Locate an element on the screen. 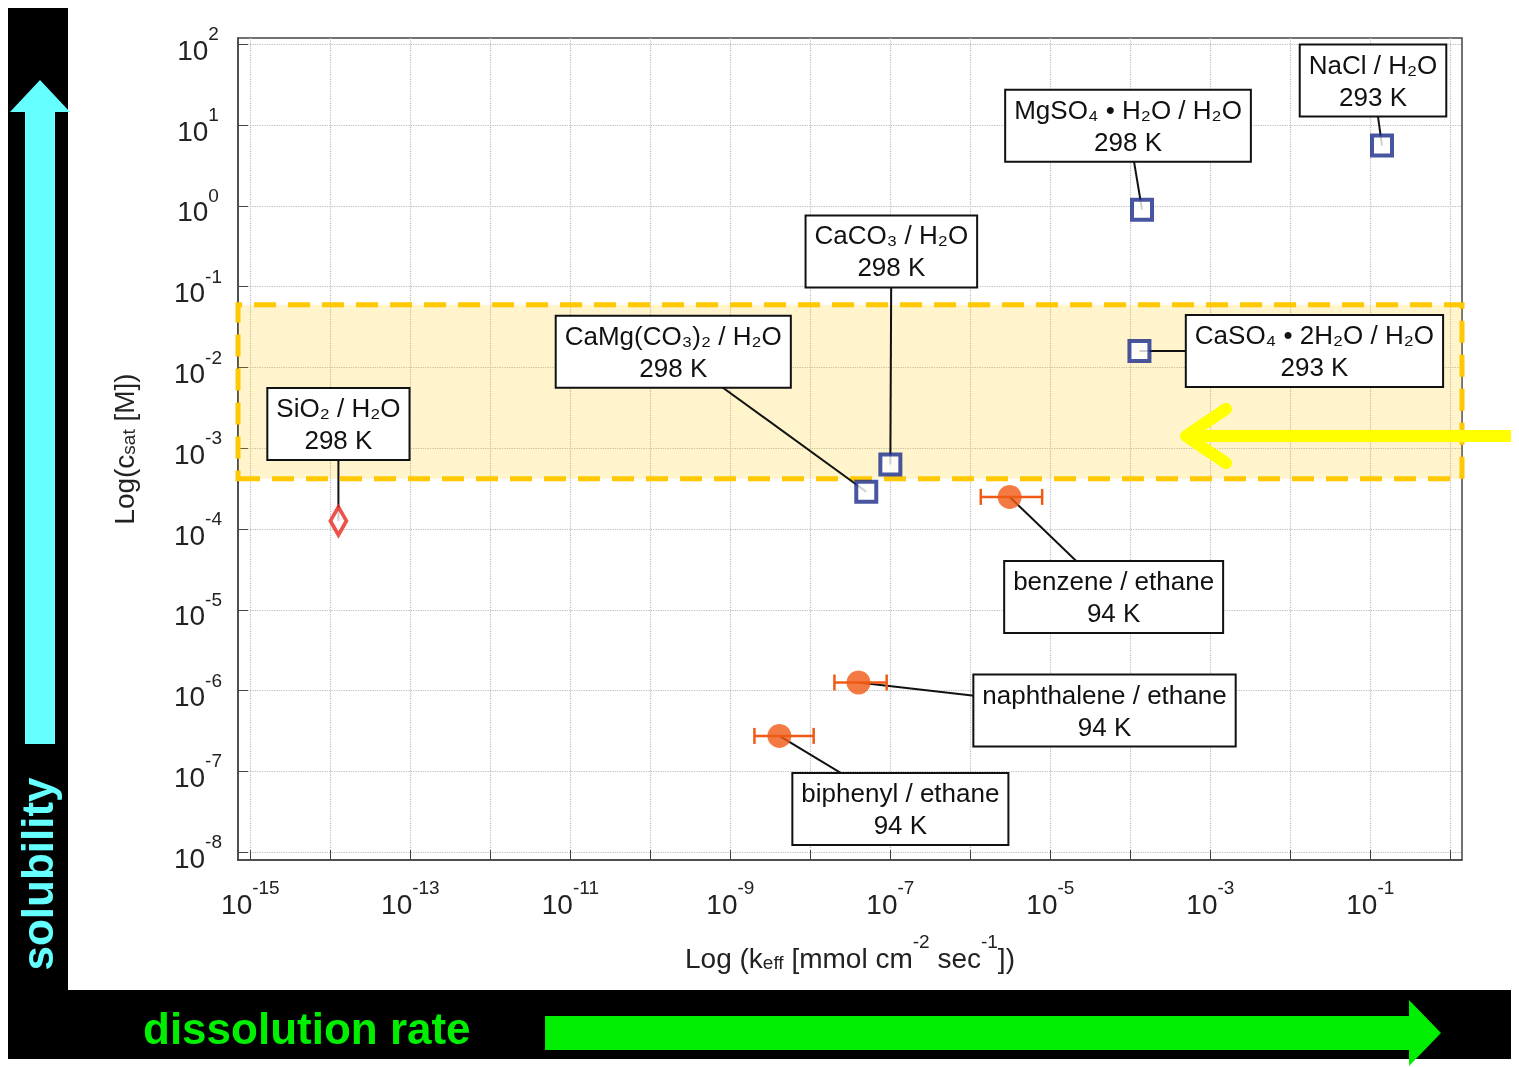 The width and height of the screenshot is (1519, 1067). y-axis-title: Log(csat [M]) is located at coordinates (124, 449).